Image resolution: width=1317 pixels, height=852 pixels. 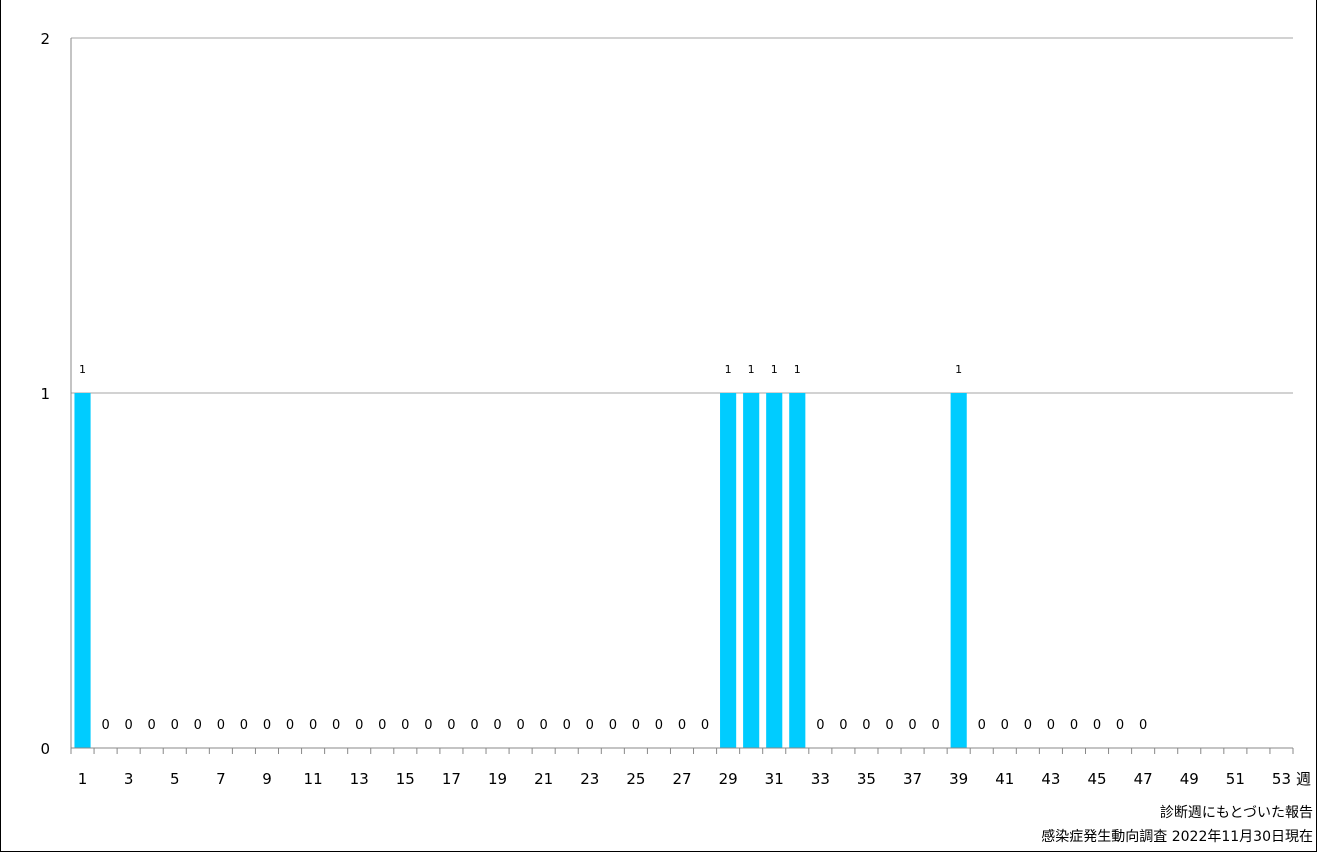 I want to click on x-tick-label: 1, so click(x=83, y=779).